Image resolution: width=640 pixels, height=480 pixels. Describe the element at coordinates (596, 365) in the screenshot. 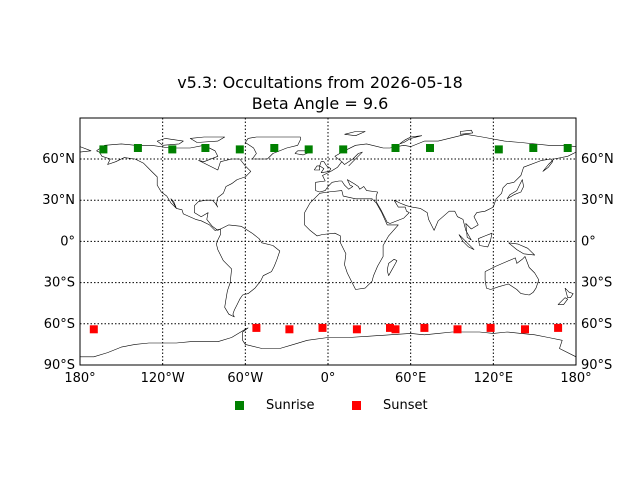

I see `y-tick-label-right: 90°S` at that location.